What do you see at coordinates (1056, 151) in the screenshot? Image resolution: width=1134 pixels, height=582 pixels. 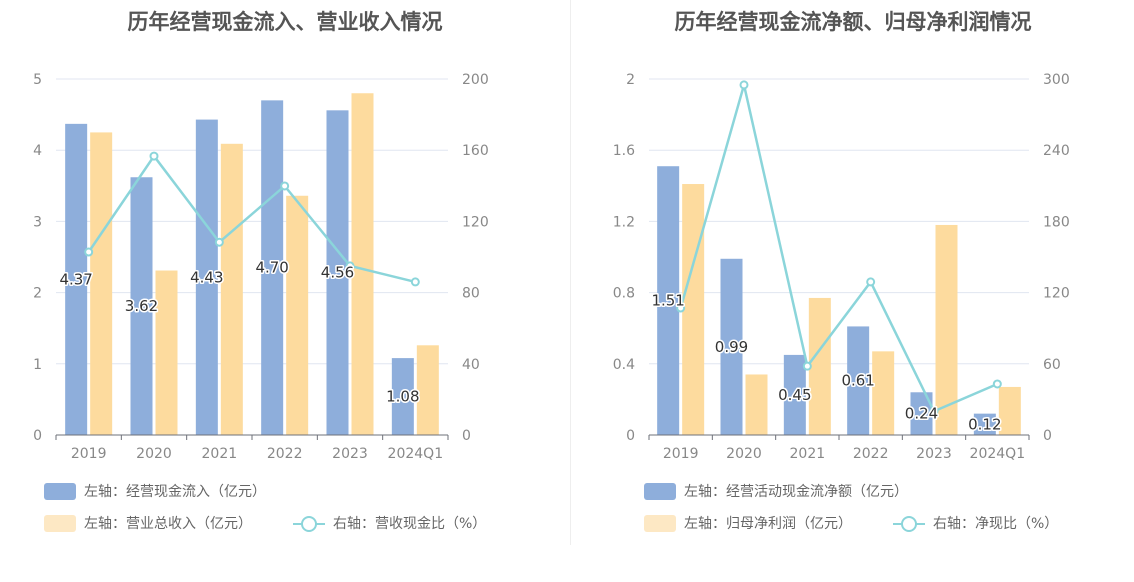 I see `y-right-tick-label: 240` at bounding box center [1056, 151].